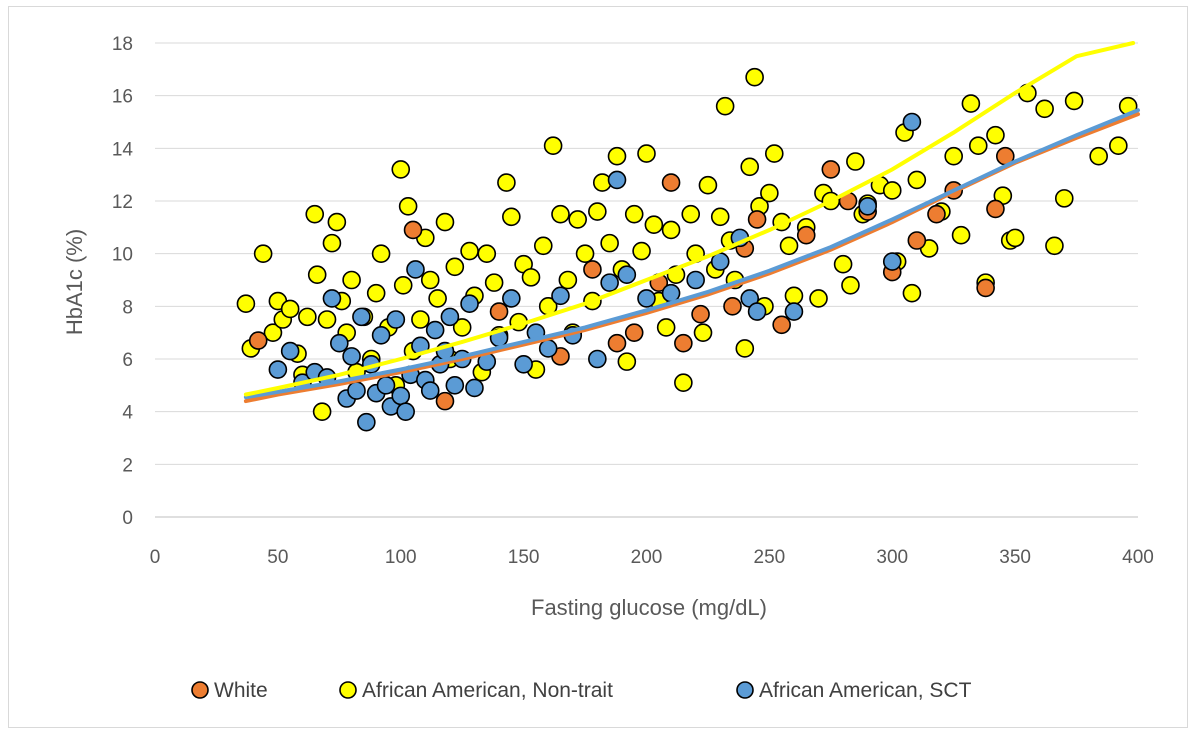  I want to click on y-tick-label: 2, so click(127, 465).